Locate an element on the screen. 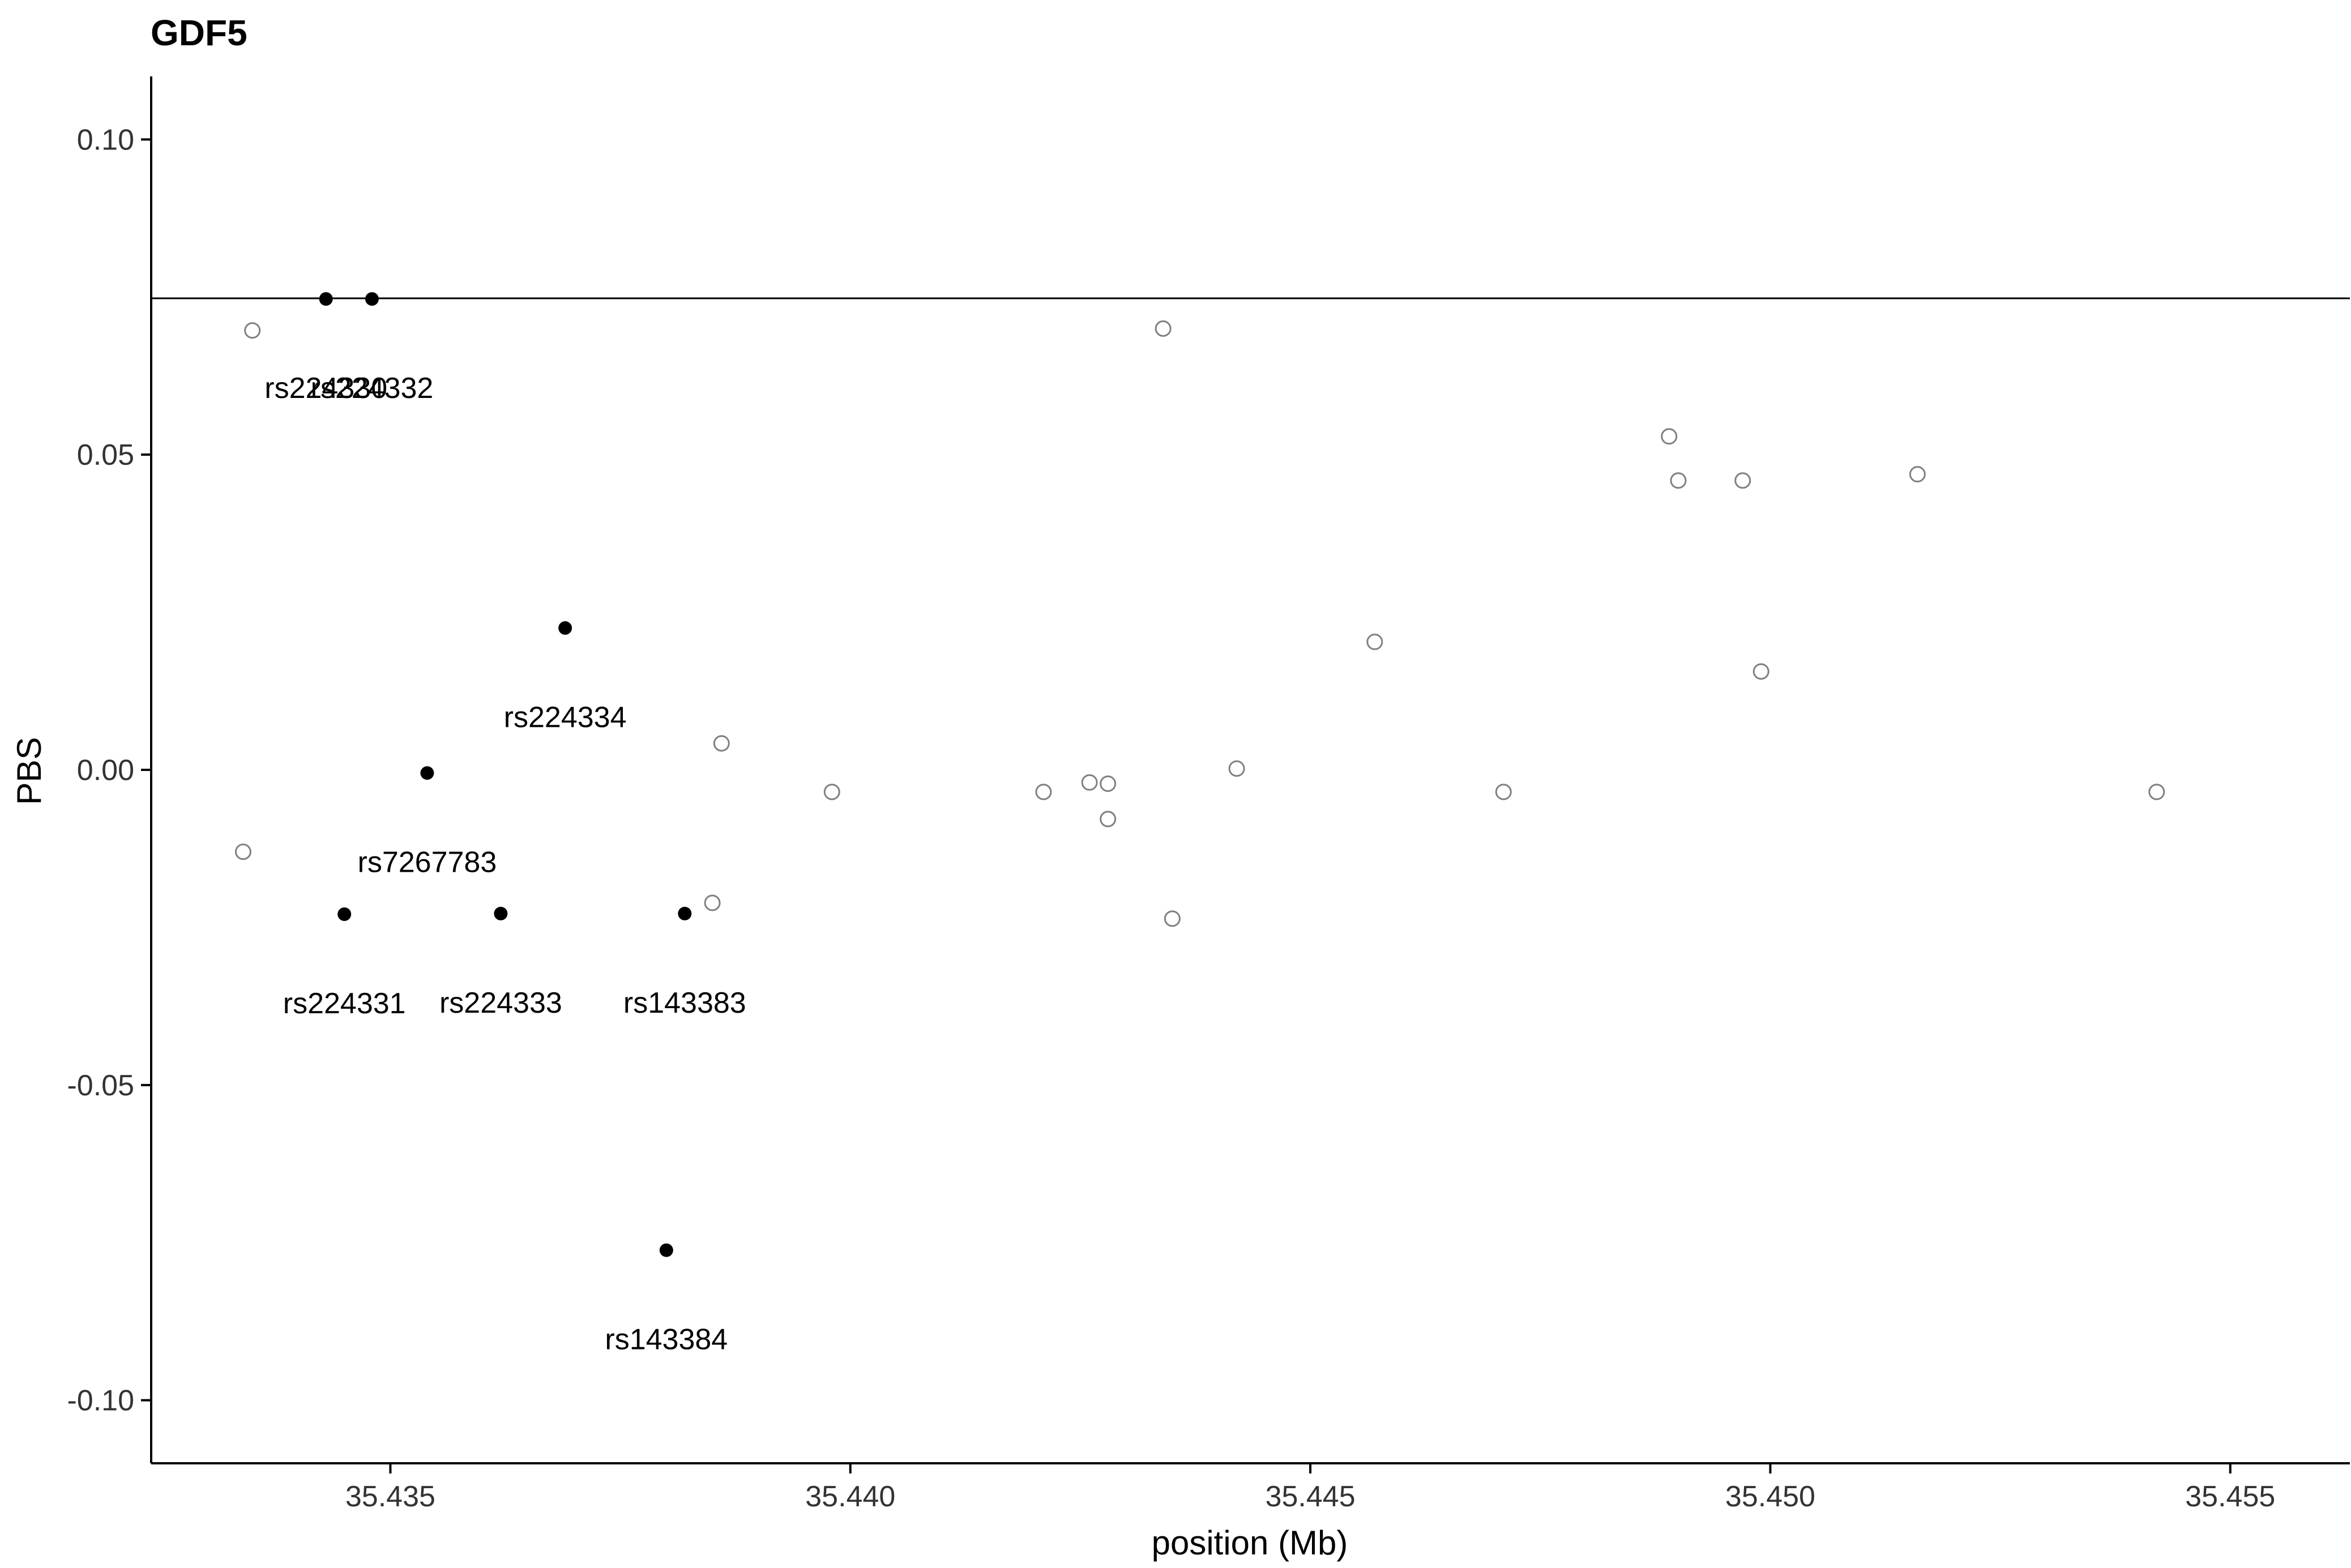  y-axis-label: PBS is located at coordinates (29, 771).